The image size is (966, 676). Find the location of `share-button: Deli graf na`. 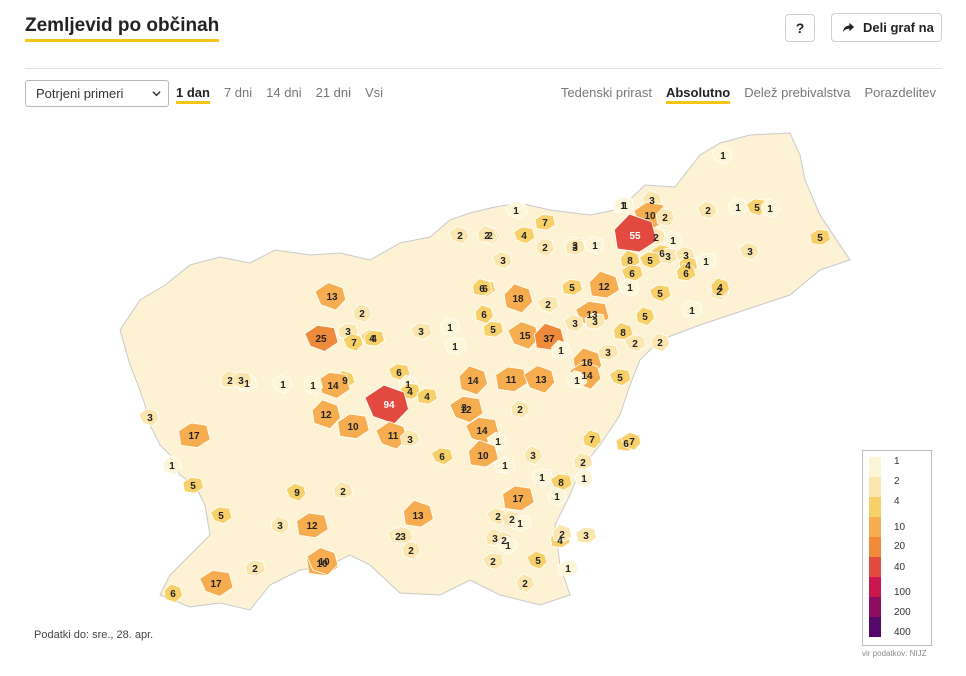

share-button: Deli graf na is located at coordinates (886, 27).